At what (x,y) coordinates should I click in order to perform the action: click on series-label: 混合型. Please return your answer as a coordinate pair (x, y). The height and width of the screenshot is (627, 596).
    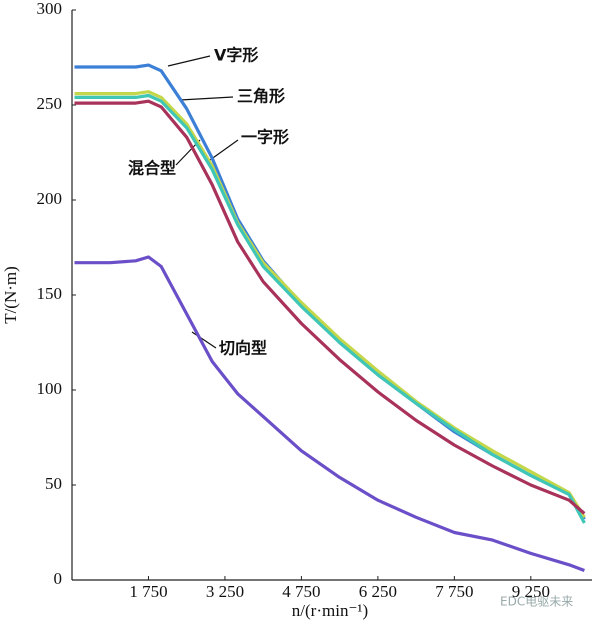
    Looking at the image, I should click on (152, 168).